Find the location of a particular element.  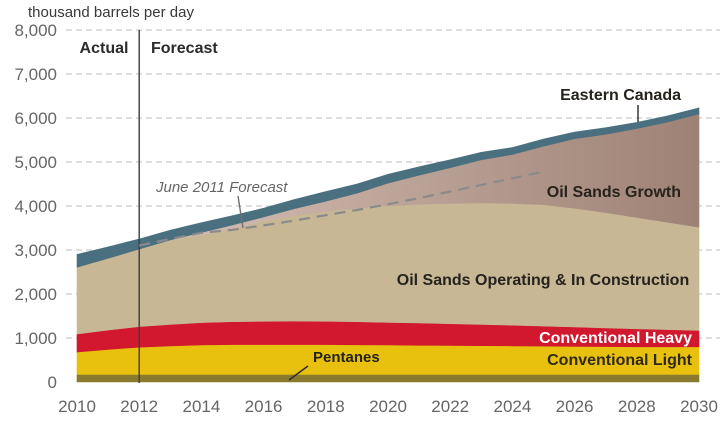

june-2011-forecast-pointer-line is located at coordinates (240, 212).